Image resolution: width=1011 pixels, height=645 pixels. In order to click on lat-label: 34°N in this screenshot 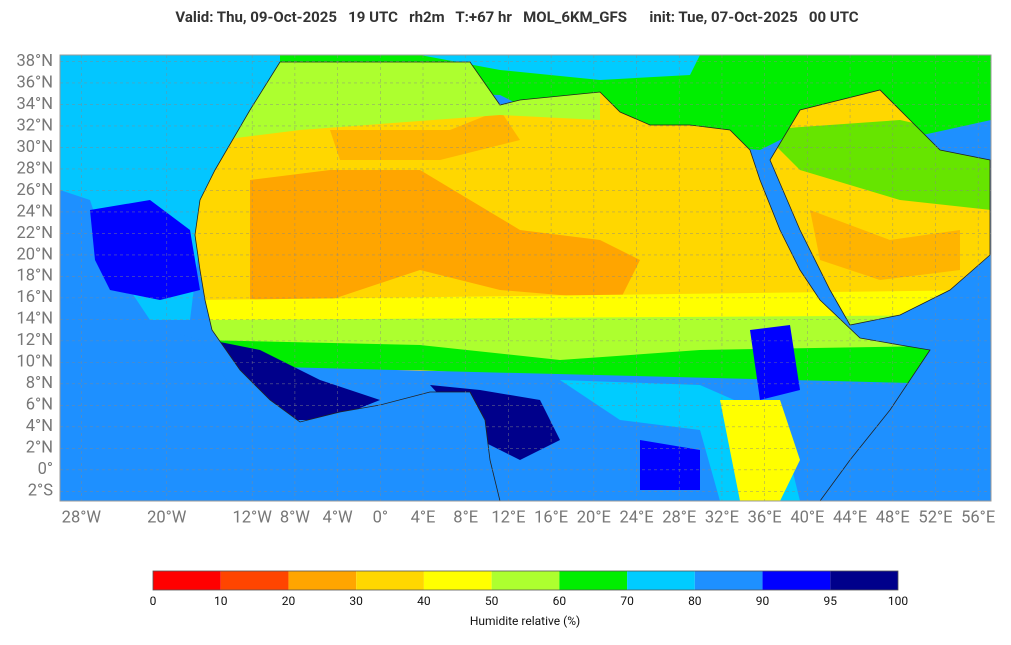, I will do `click(35, 104)`.